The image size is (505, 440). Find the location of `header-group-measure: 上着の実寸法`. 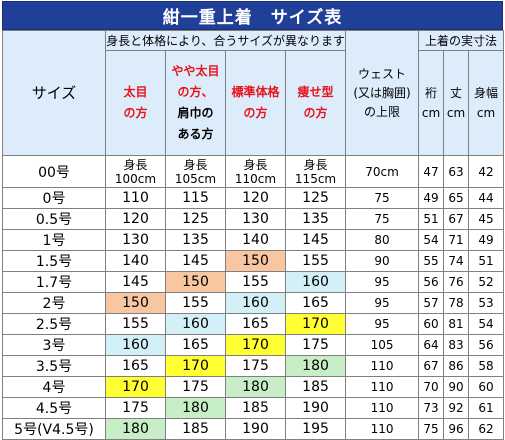

header-group-measure: 上着の実寸法 is located at coordinates (461, 40).